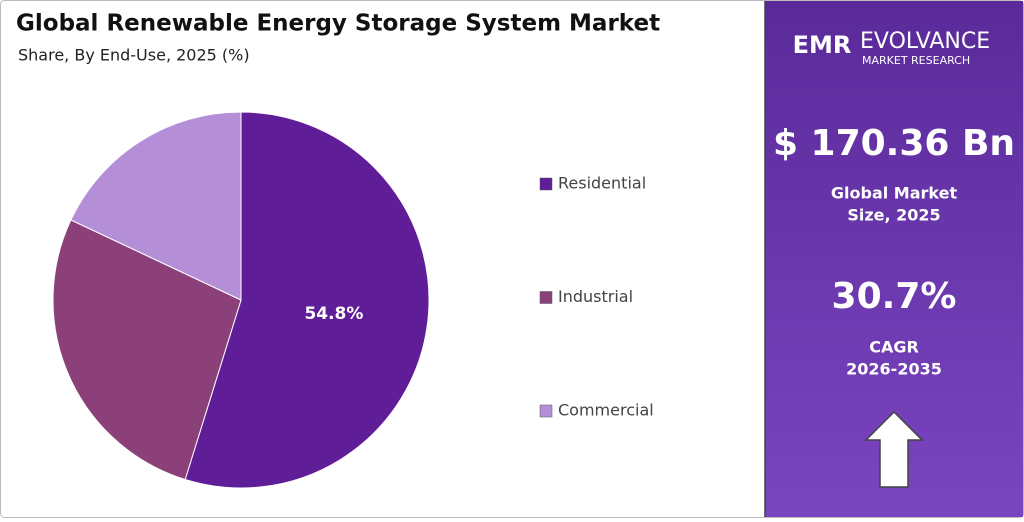  I want to click on market-size-label: Global Market, so click(894, 193).